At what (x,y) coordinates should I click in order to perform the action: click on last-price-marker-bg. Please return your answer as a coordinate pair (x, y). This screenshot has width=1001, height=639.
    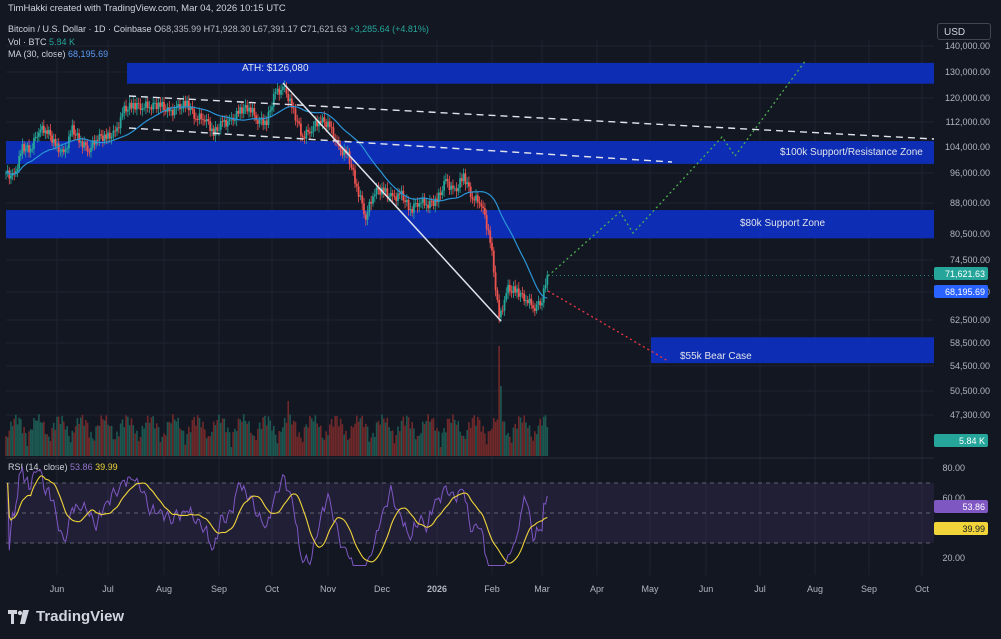
    Looking at the image, I should click on (961, 273).